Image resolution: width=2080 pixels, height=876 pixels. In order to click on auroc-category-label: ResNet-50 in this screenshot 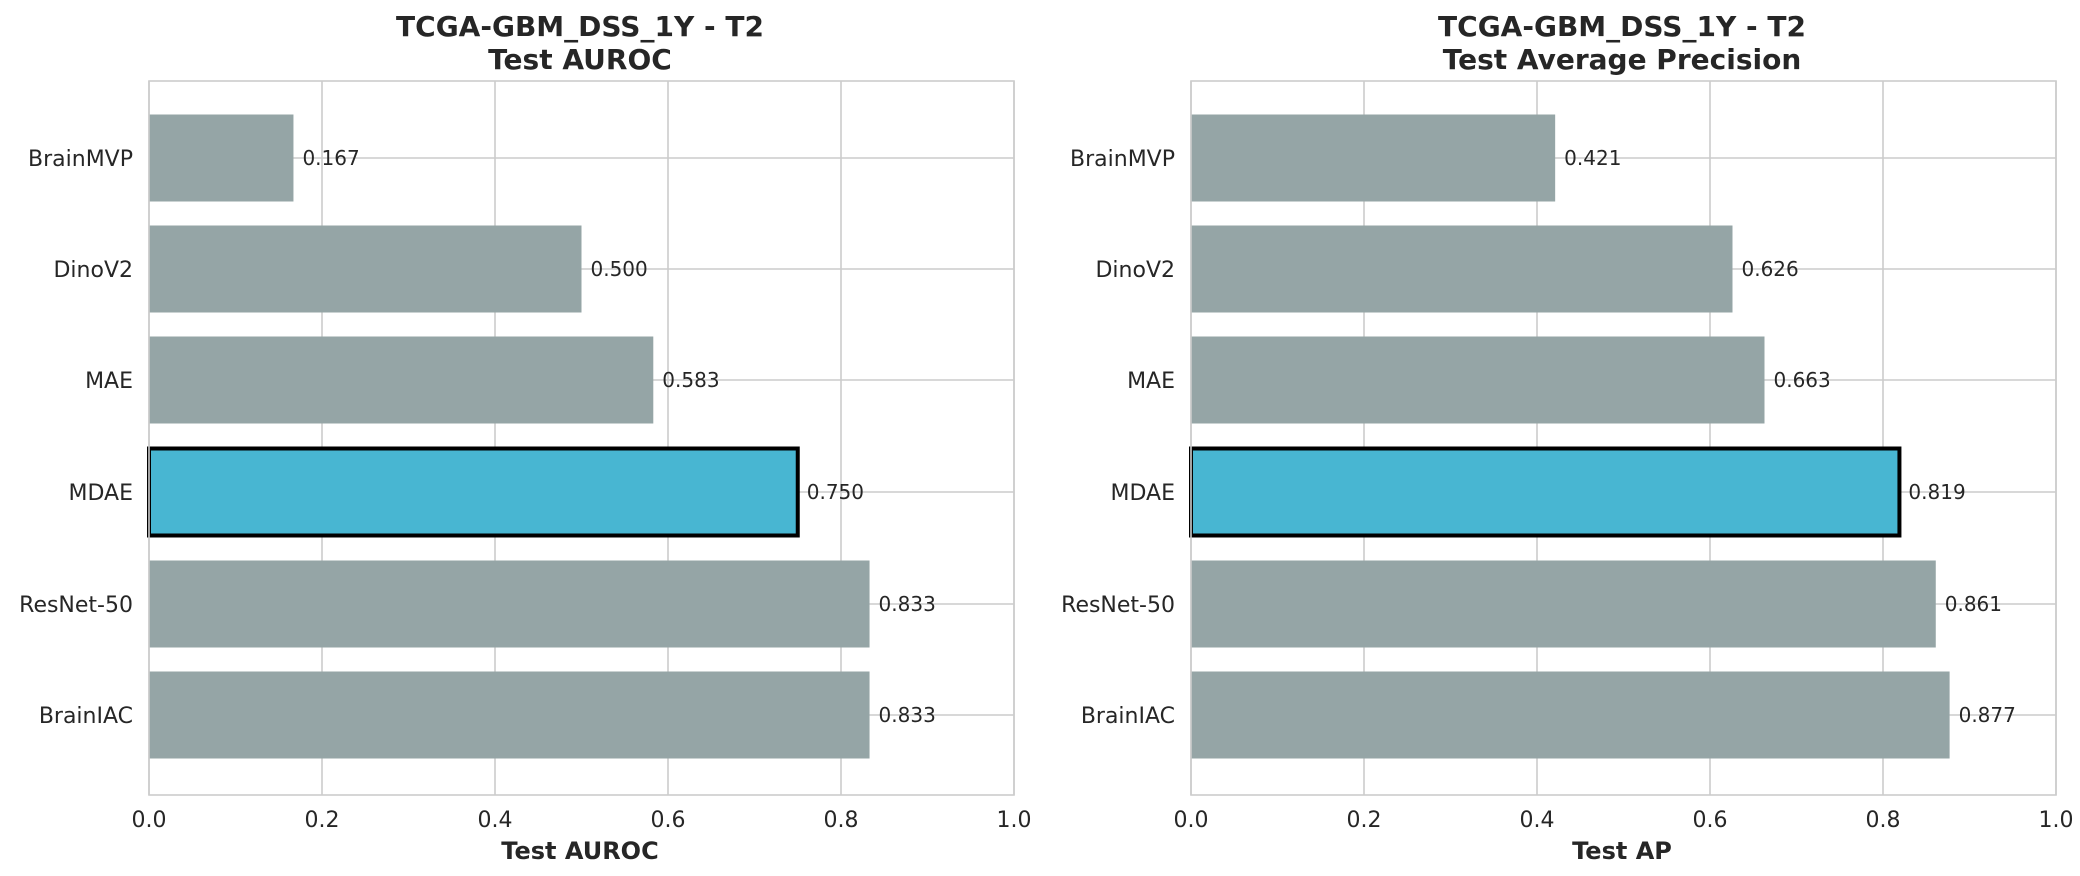, I will do `click(76, 605)`.